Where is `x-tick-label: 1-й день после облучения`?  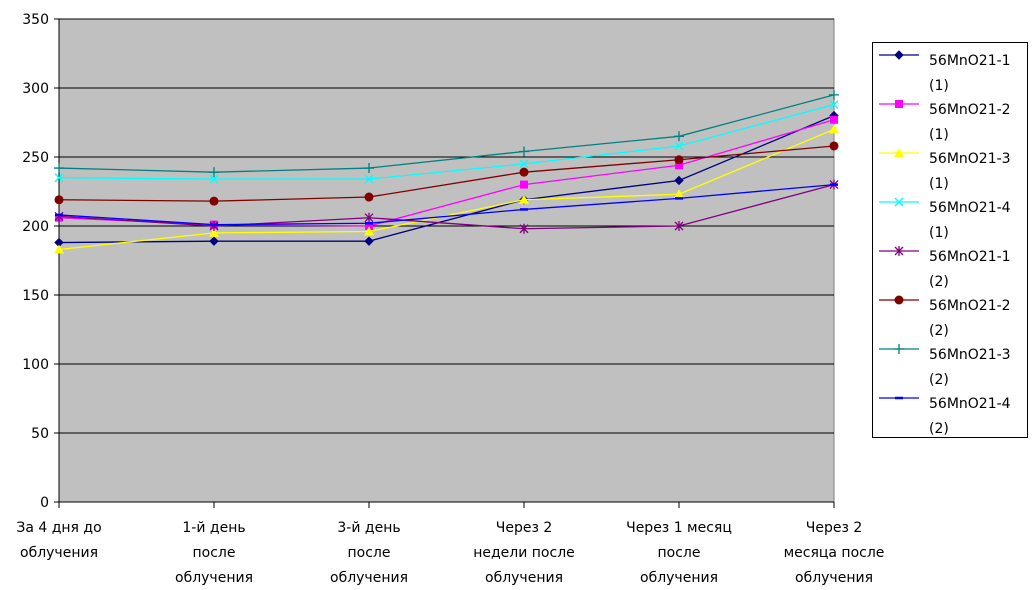 x-tick-label: 1-й день после облучения is located at coordinates (214, 553).